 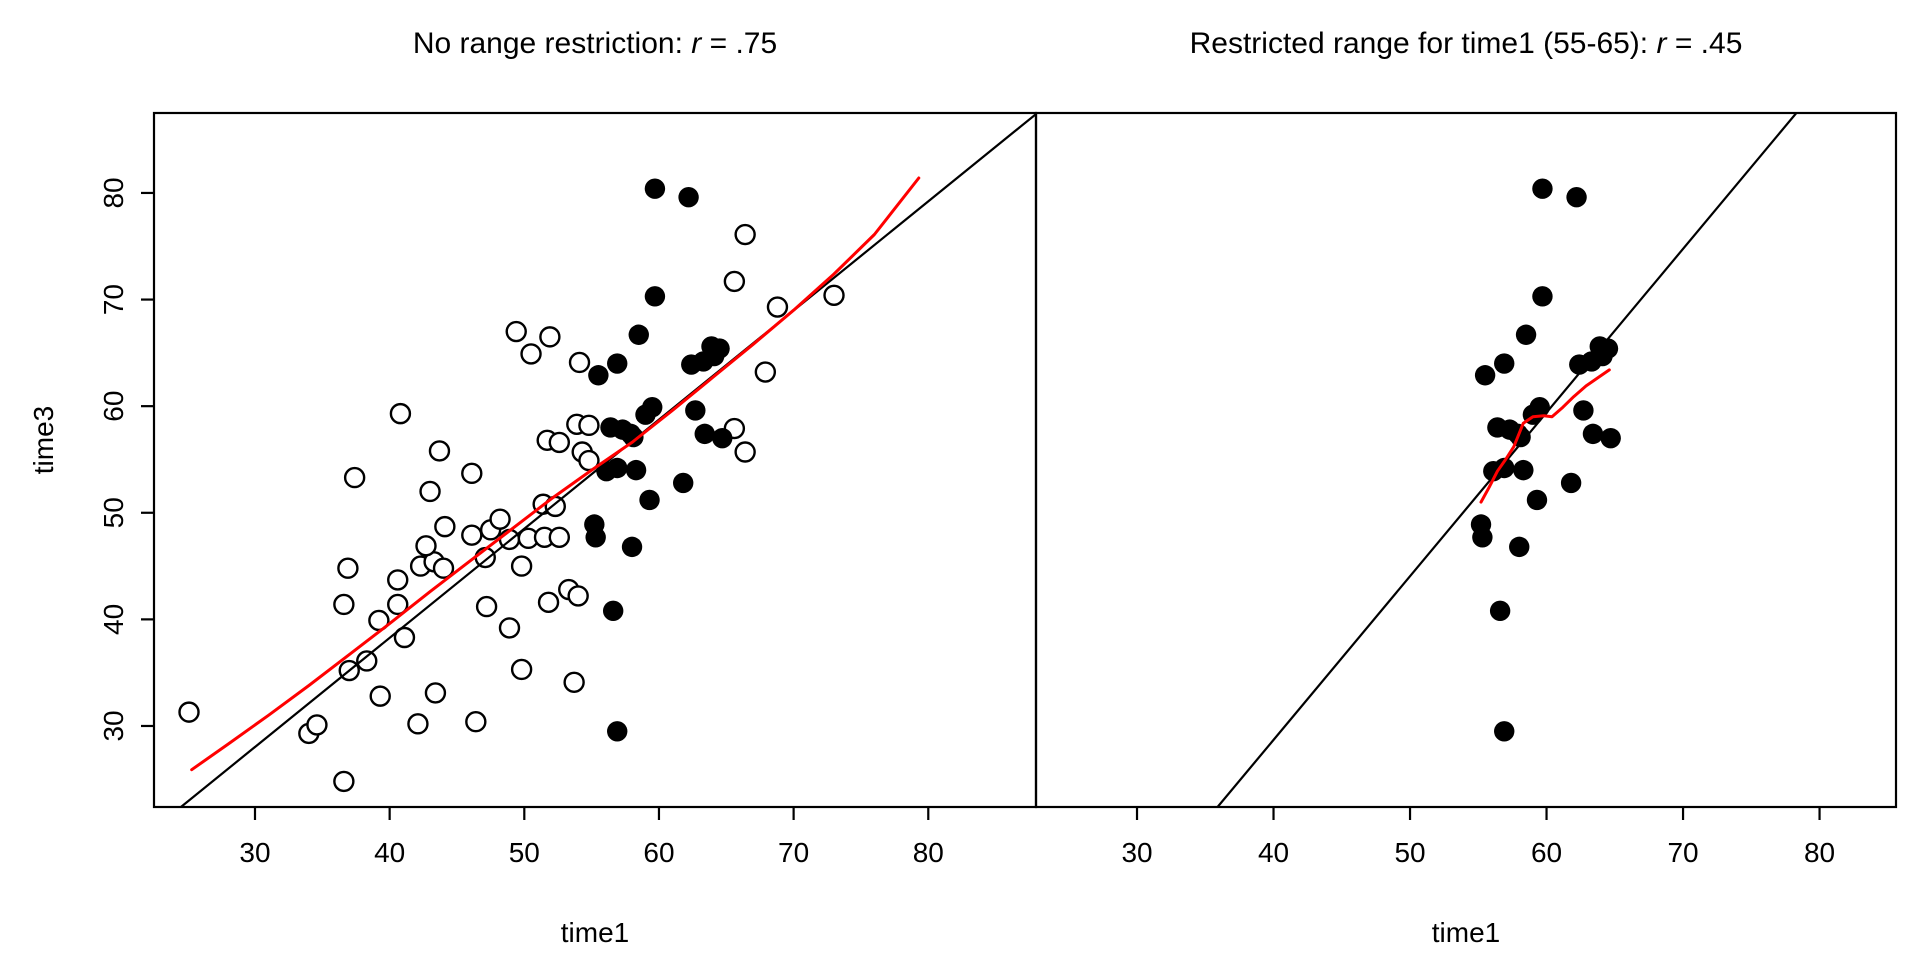 What do you see at coordinates (113, 512) in the screenshot?
I see `y-tick-label: 50` at bounding box center [113, 512].